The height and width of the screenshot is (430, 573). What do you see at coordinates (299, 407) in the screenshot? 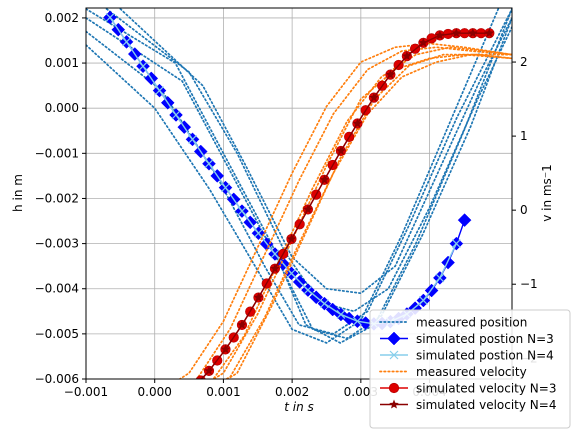
I see `x-axis-label: t in s` at bounding box center [299, 407].